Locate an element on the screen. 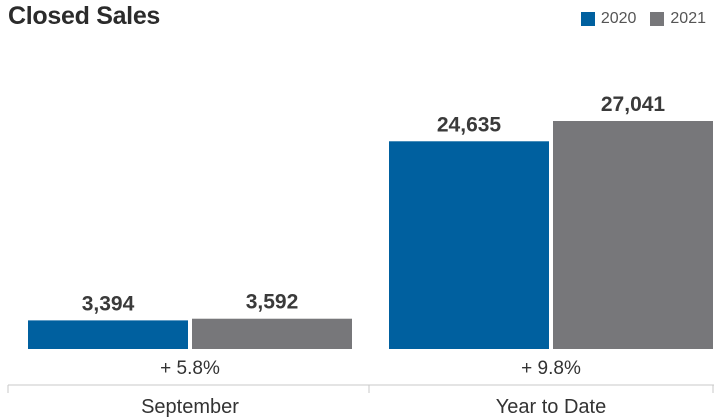  legend: 2020 2021 is located at coordinates (636, 19).